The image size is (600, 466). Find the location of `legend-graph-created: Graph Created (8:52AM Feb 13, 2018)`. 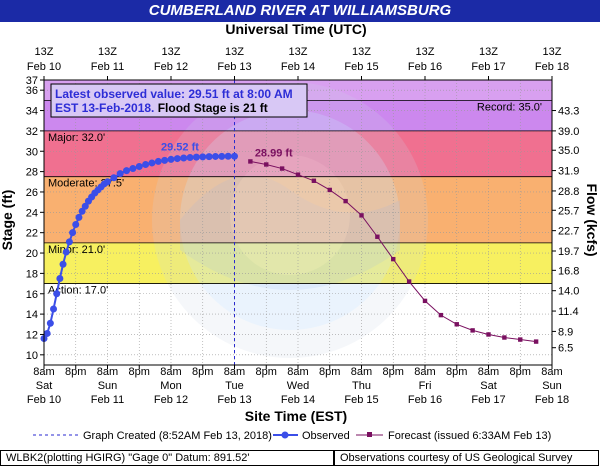

legend-graph-created: Graph Created (8:52AM Feb 13, 2018) is located at coordinates (177, 436).